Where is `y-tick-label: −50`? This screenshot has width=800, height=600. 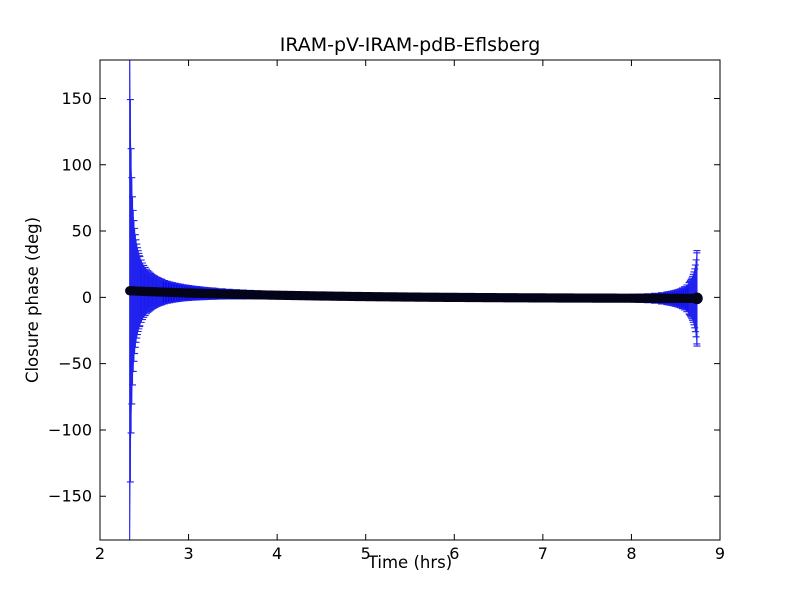
y-tick-label: −50 is located at coordinates (75, 363).